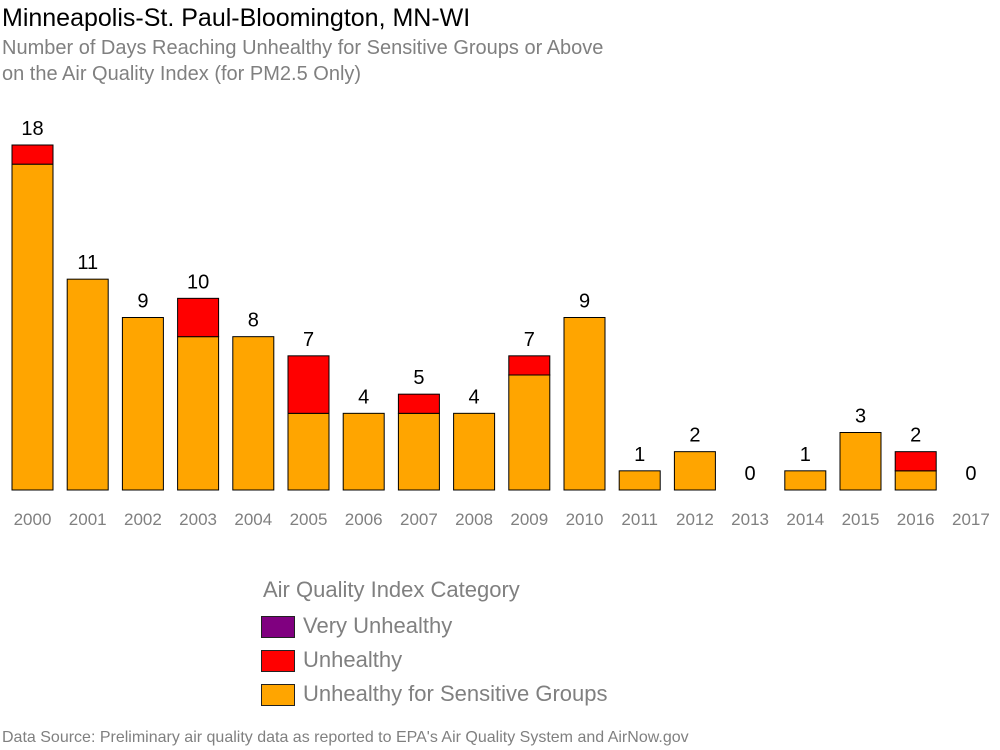 This screenshot has width=1000, height=750. What do you see at coordinates (278, 661) in the screenshot?
I see `legend-swatch-unhealthy` at bounding box center [278, 661].